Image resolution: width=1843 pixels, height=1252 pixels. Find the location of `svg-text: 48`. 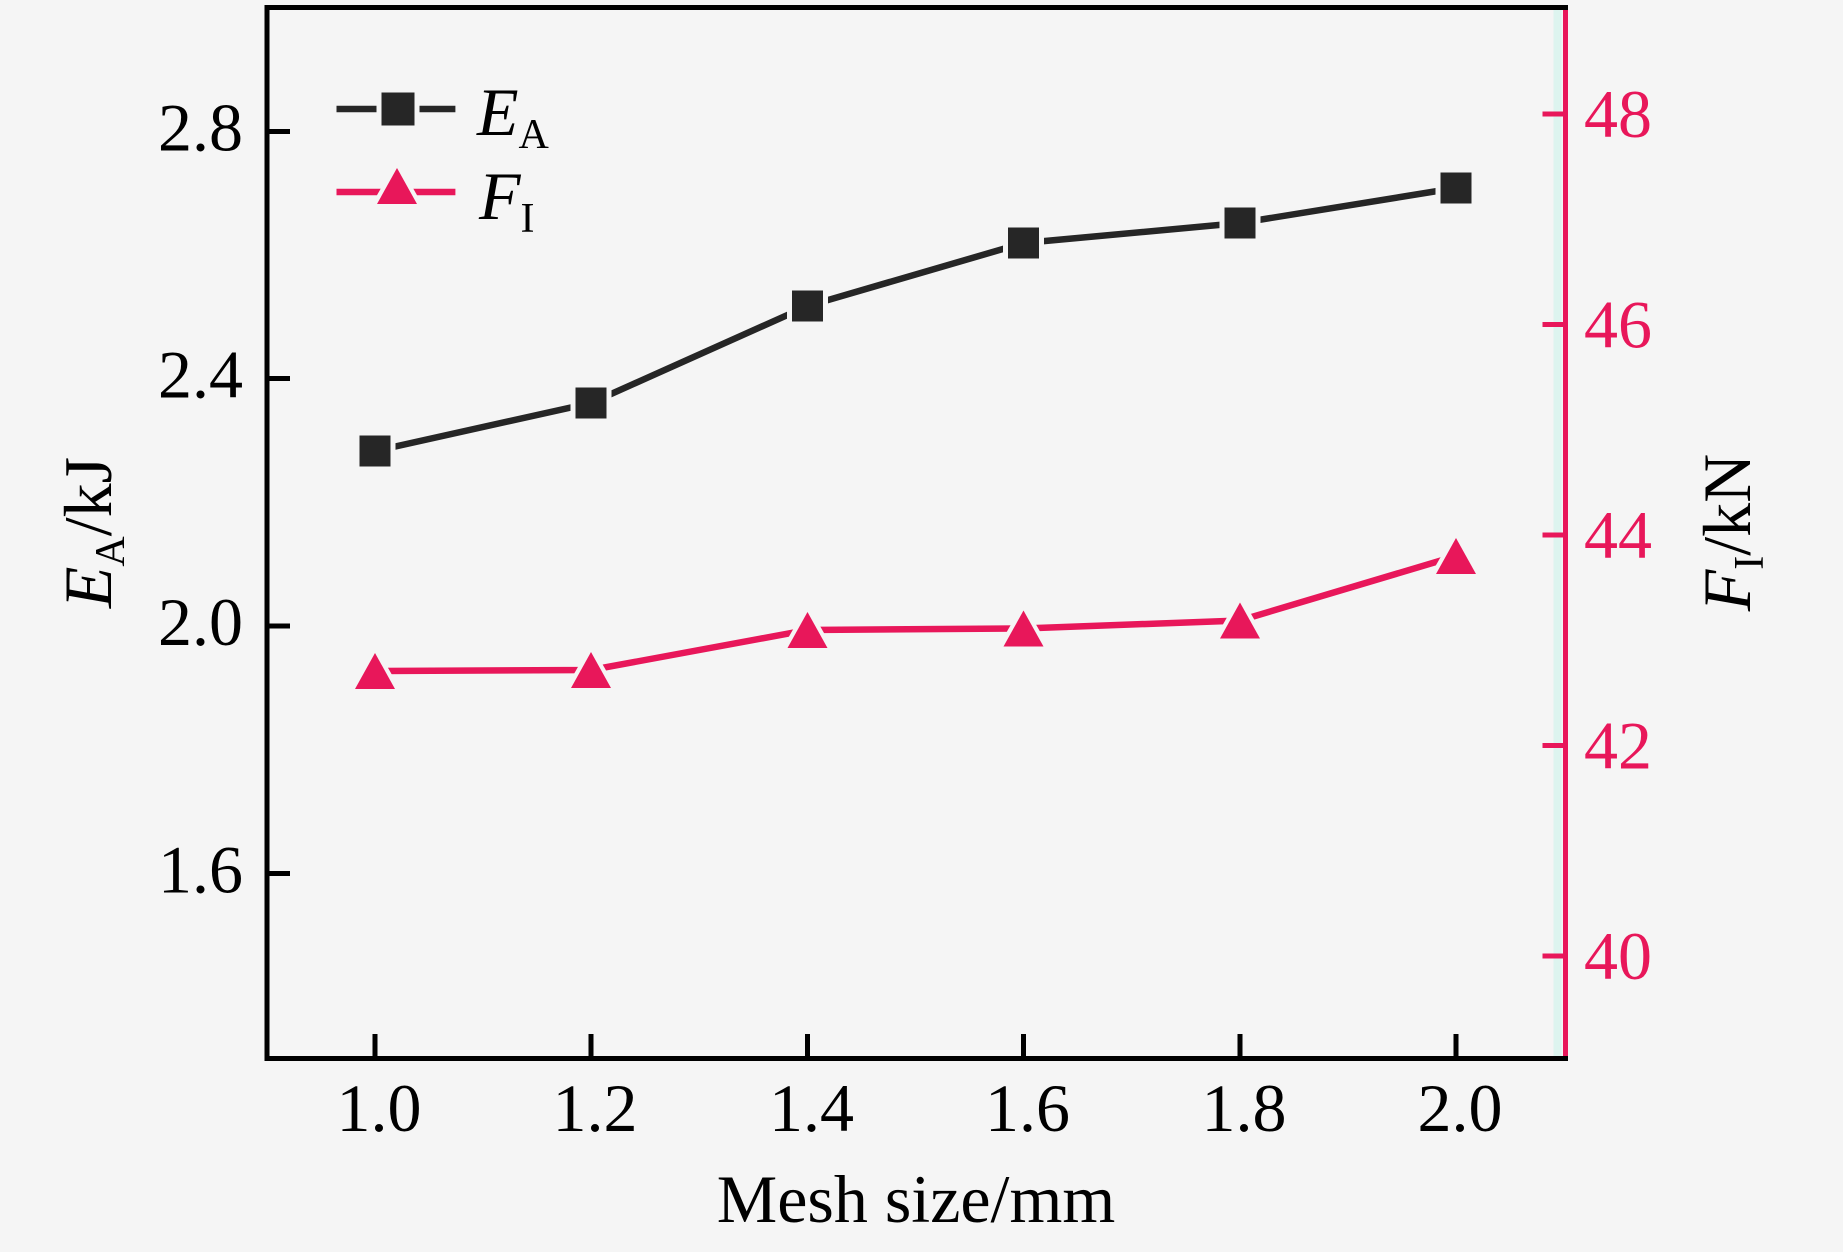

svg-text: 48 is located at coordinates (1618, 114).